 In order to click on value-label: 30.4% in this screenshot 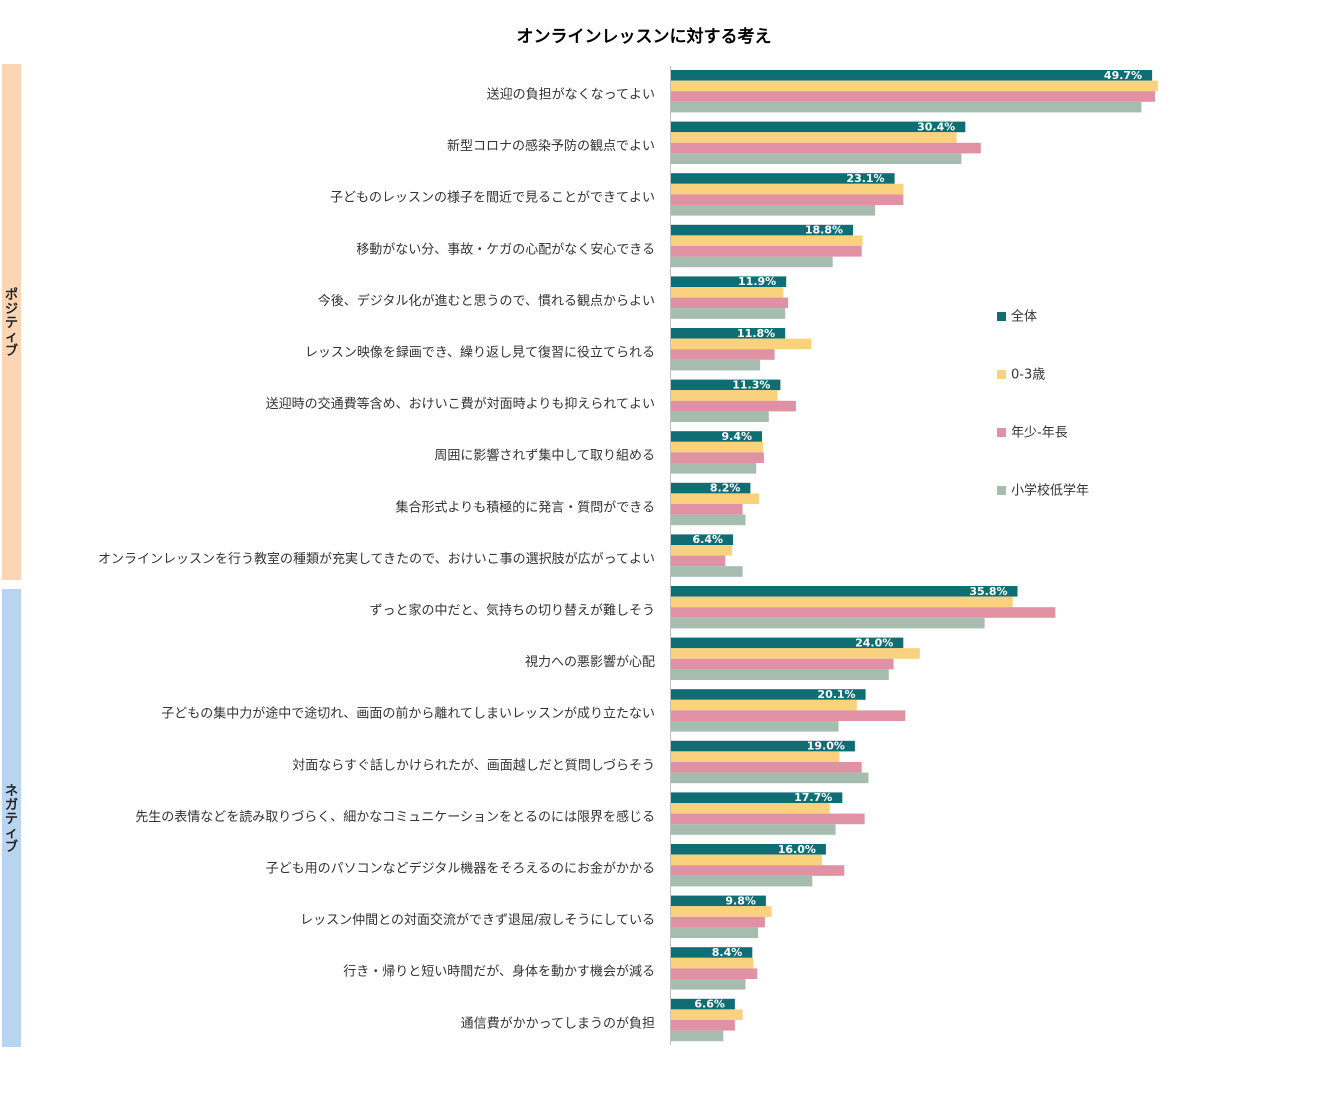, I will do `click(936, 126)`.